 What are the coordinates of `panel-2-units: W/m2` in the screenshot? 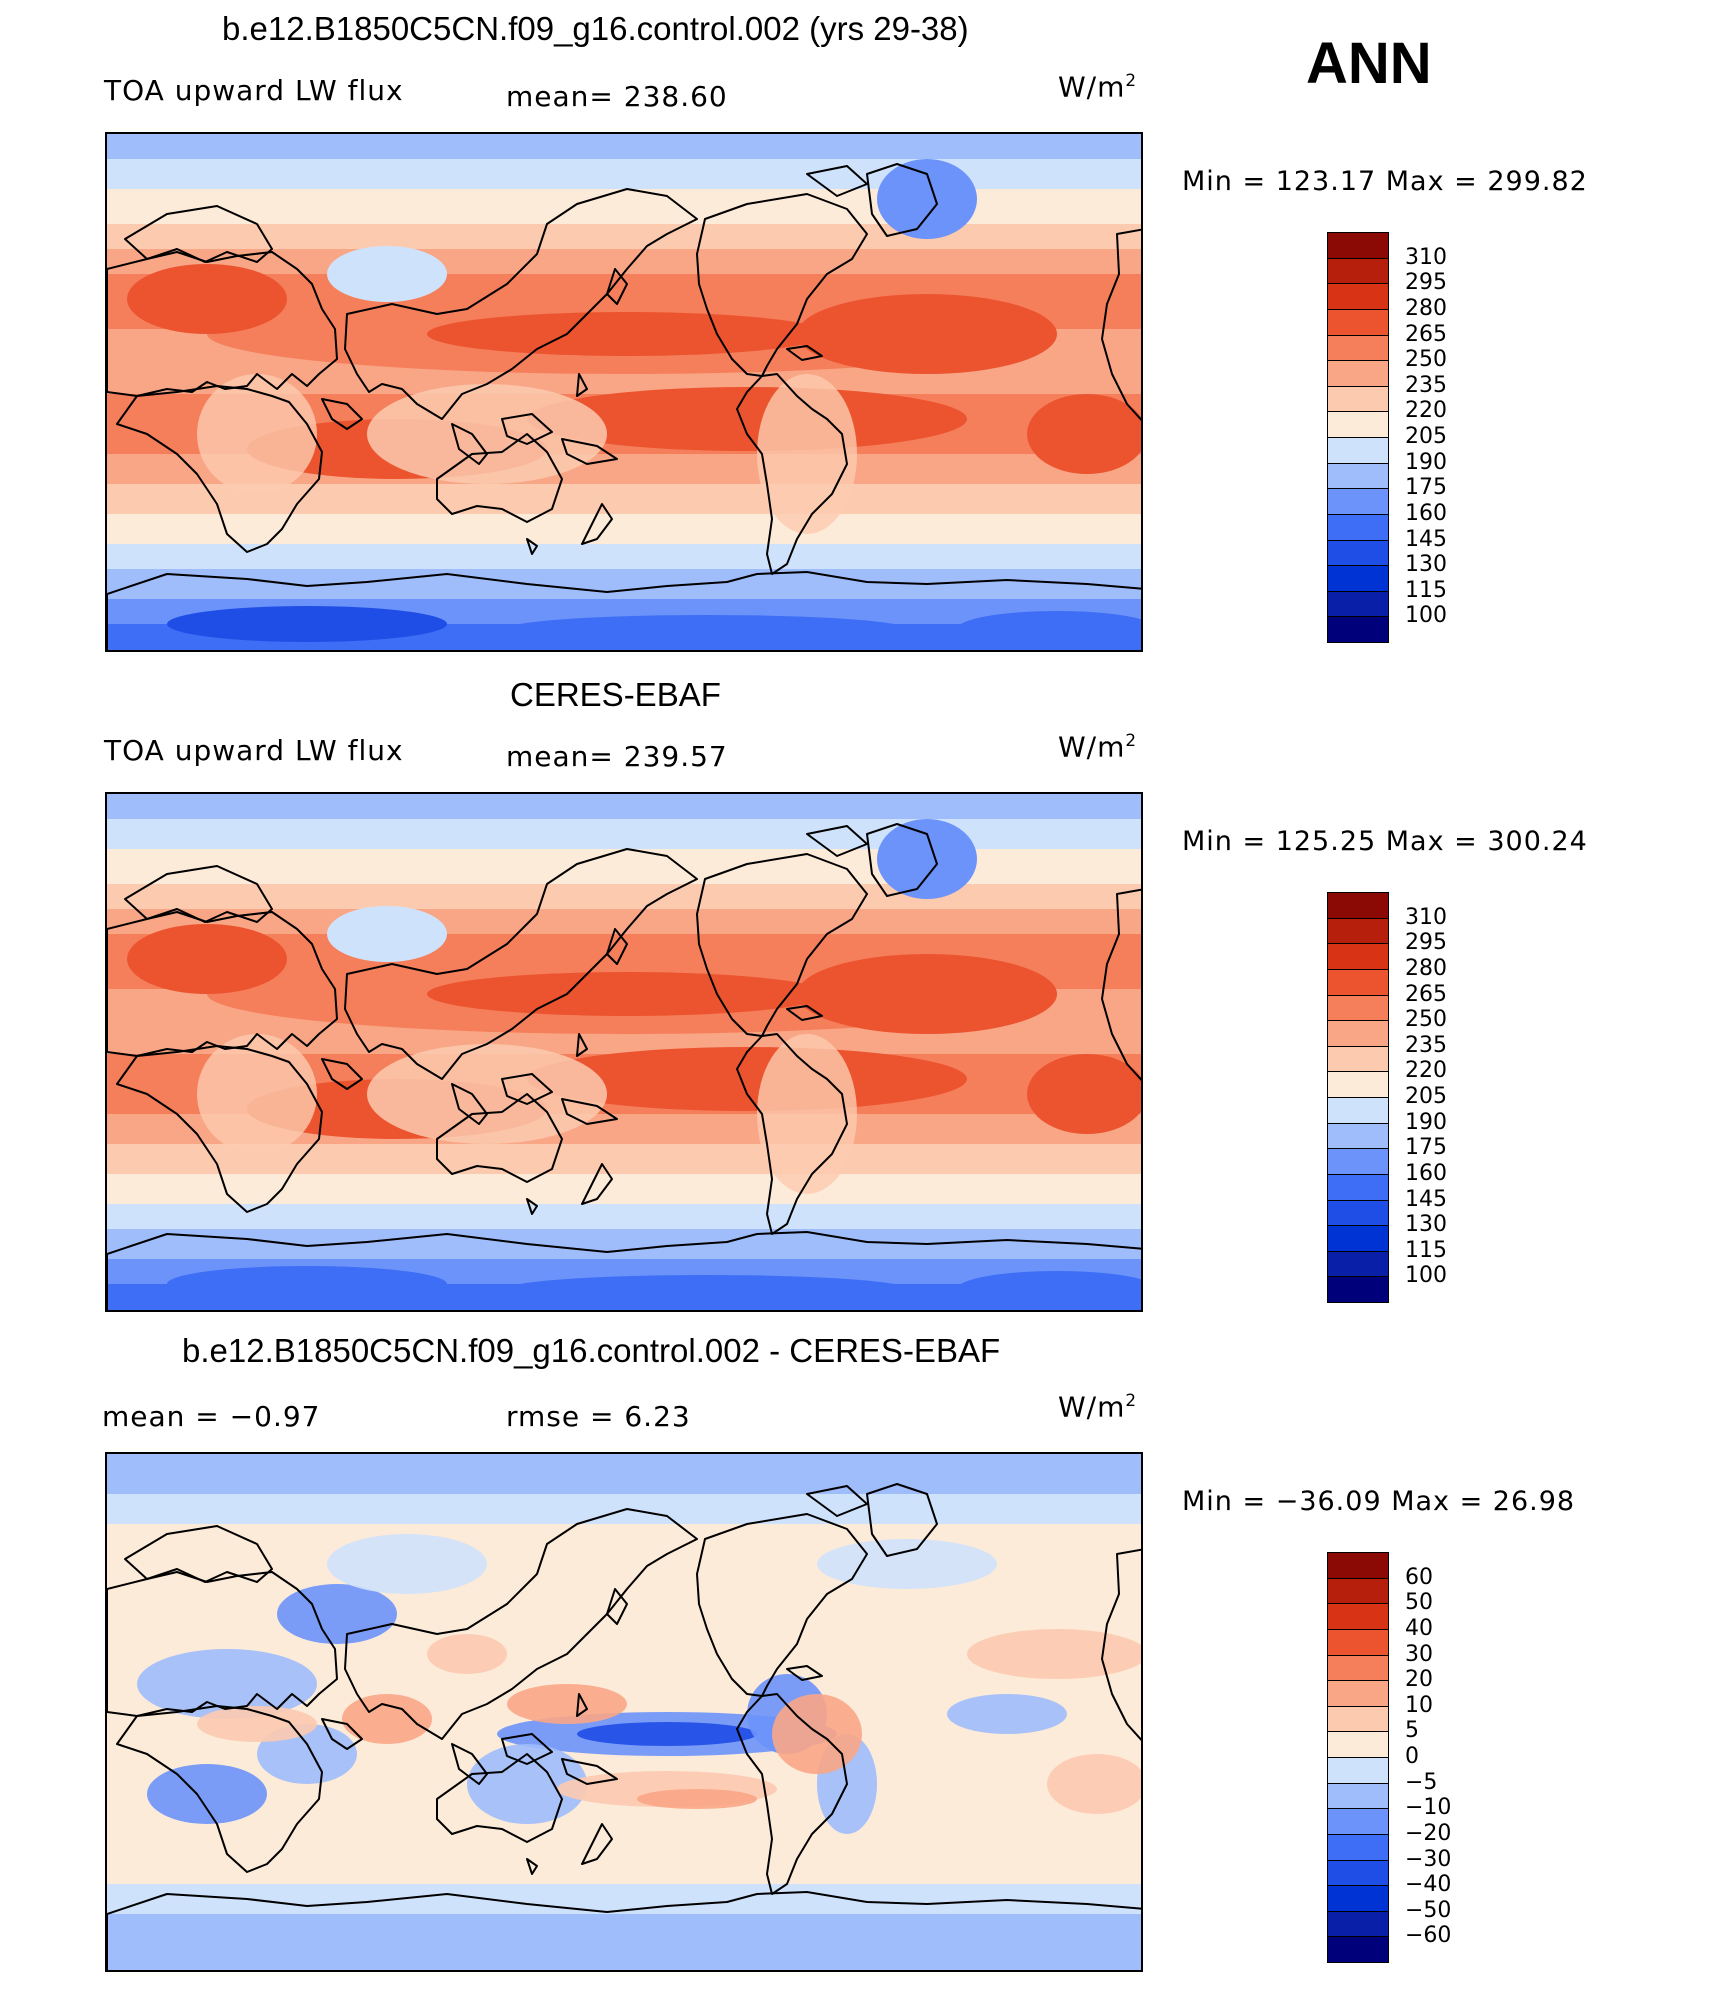 It's located at (1098, 747).